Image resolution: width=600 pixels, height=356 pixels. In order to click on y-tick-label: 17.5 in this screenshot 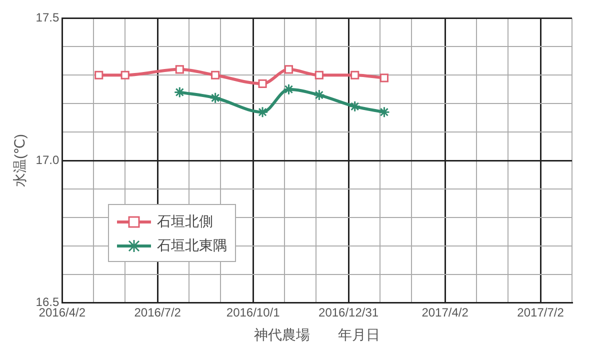, I will do `click(48, 17)`.